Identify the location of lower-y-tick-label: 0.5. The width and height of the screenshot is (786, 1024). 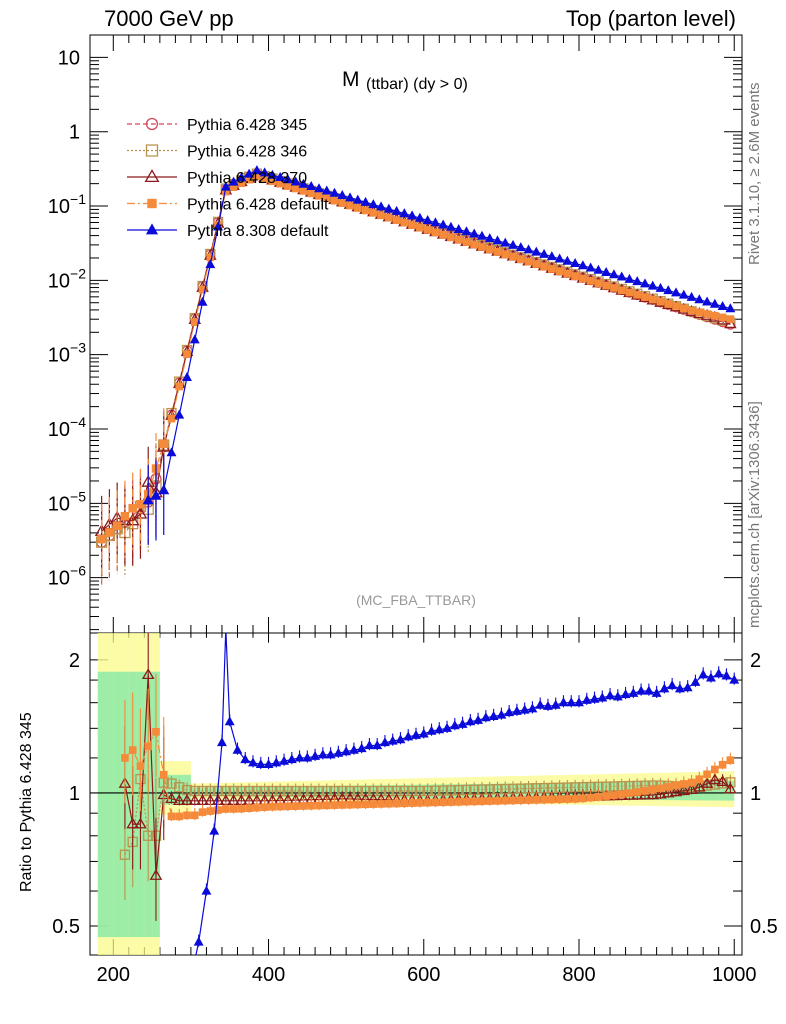
(66, 927).